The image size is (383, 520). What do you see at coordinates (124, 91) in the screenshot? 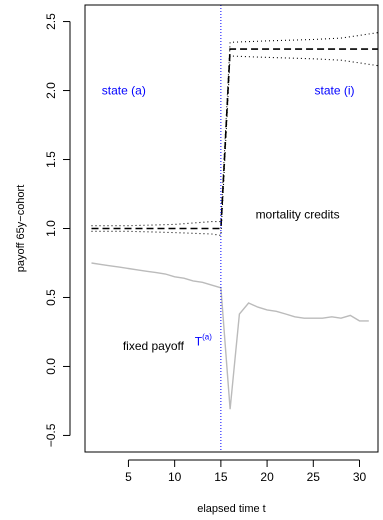
I see `annotation-1: state (a)` at bounding box center [124, 91].